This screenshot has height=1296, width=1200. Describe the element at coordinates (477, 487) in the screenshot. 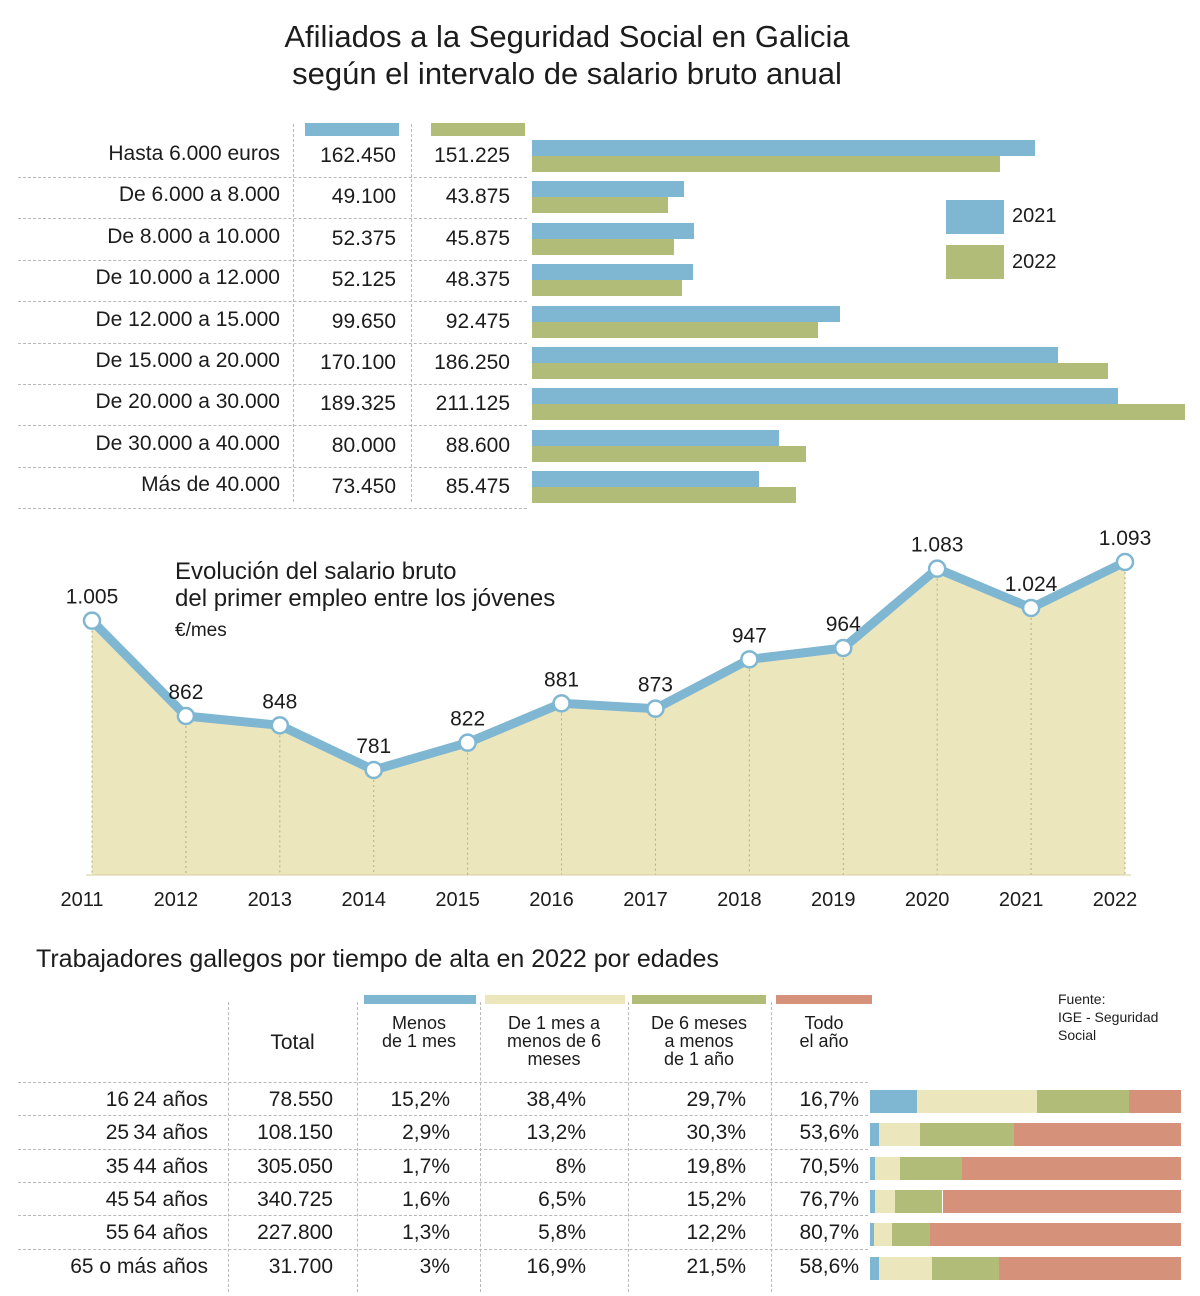

I see `value-2022: 85.475` at that location.